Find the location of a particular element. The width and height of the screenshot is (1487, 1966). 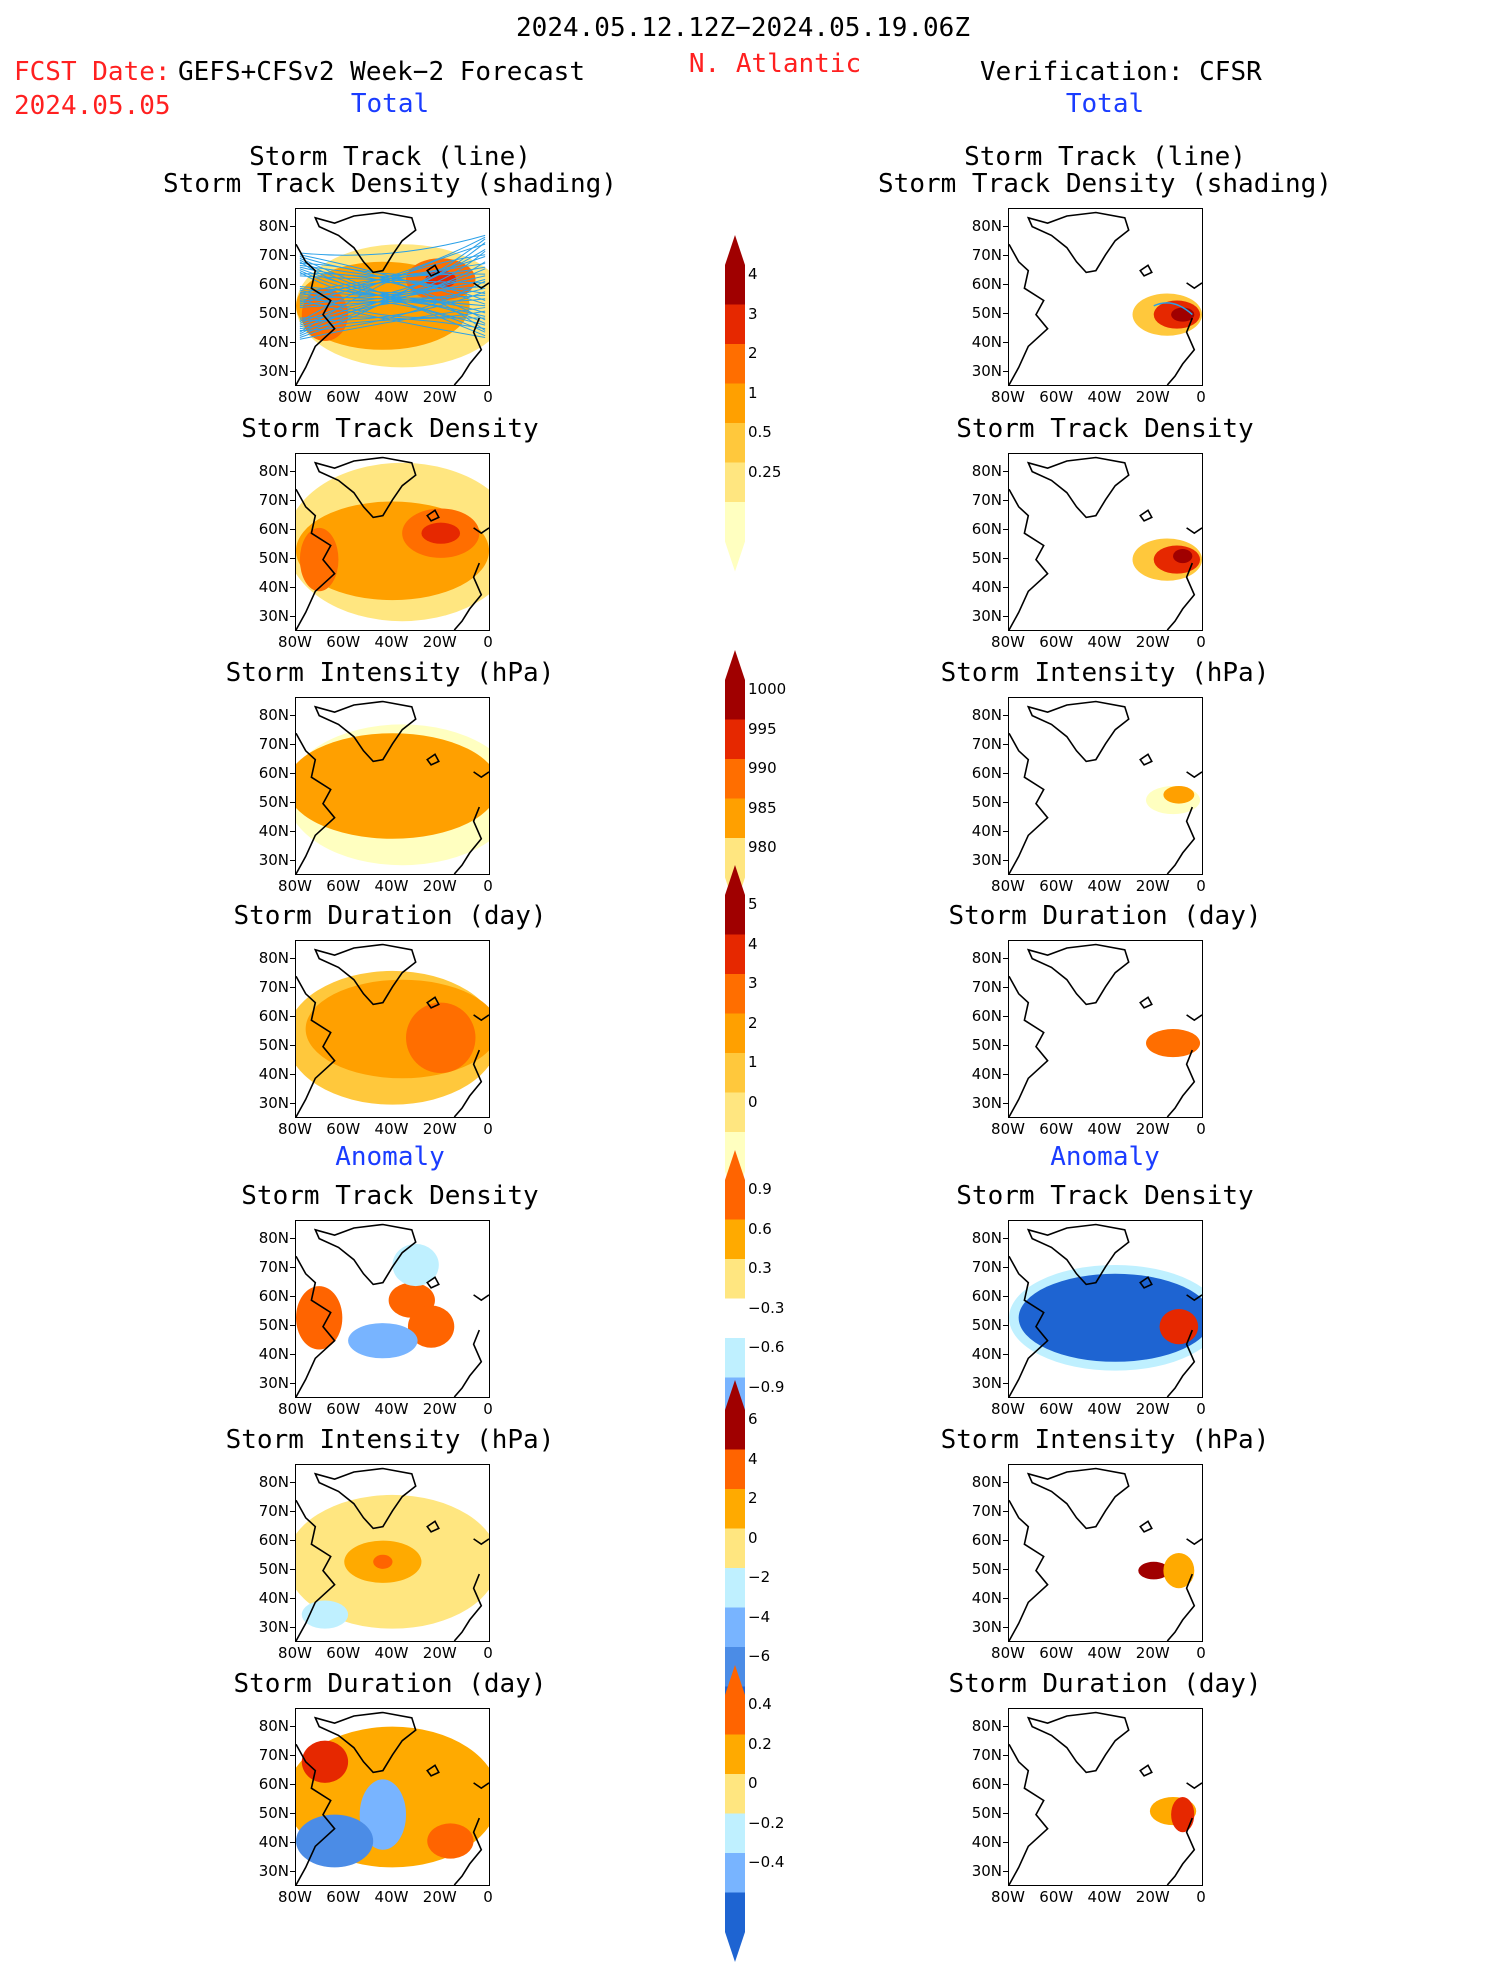

colorbar-label: 5 is located at coordinates (753, 904).